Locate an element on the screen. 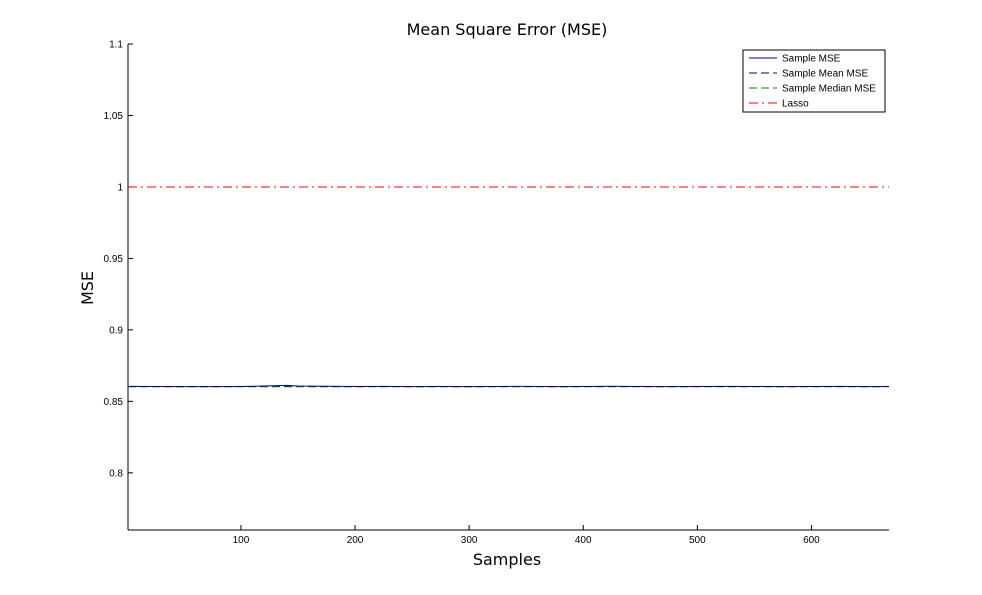 This screenshot has height=595, width=982. y-tick-label: 1.05 is located at coordinates (114, 116).